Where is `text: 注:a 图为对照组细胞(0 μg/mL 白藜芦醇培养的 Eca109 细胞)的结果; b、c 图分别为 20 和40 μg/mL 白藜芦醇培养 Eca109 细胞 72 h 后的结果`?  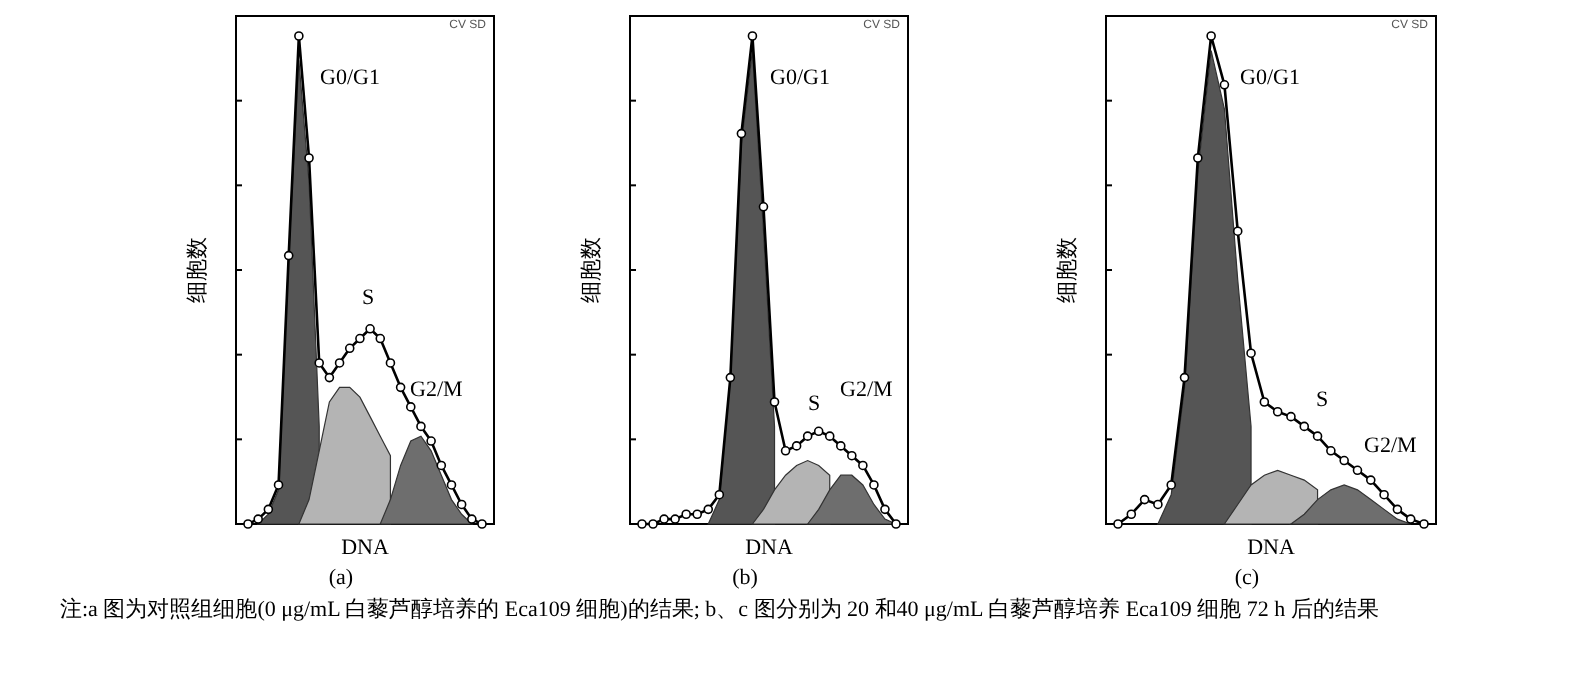
text: 注:a 图为对照组细胞(0 μg/mL 白藜芦醇培养的 Eca109 细胞)的结果; b、c 图分别为 20 和40 μg/mL 白藜芦醇培养 Eca109 细胞 72 h 后的结果 is located at coordinates (720, 610).